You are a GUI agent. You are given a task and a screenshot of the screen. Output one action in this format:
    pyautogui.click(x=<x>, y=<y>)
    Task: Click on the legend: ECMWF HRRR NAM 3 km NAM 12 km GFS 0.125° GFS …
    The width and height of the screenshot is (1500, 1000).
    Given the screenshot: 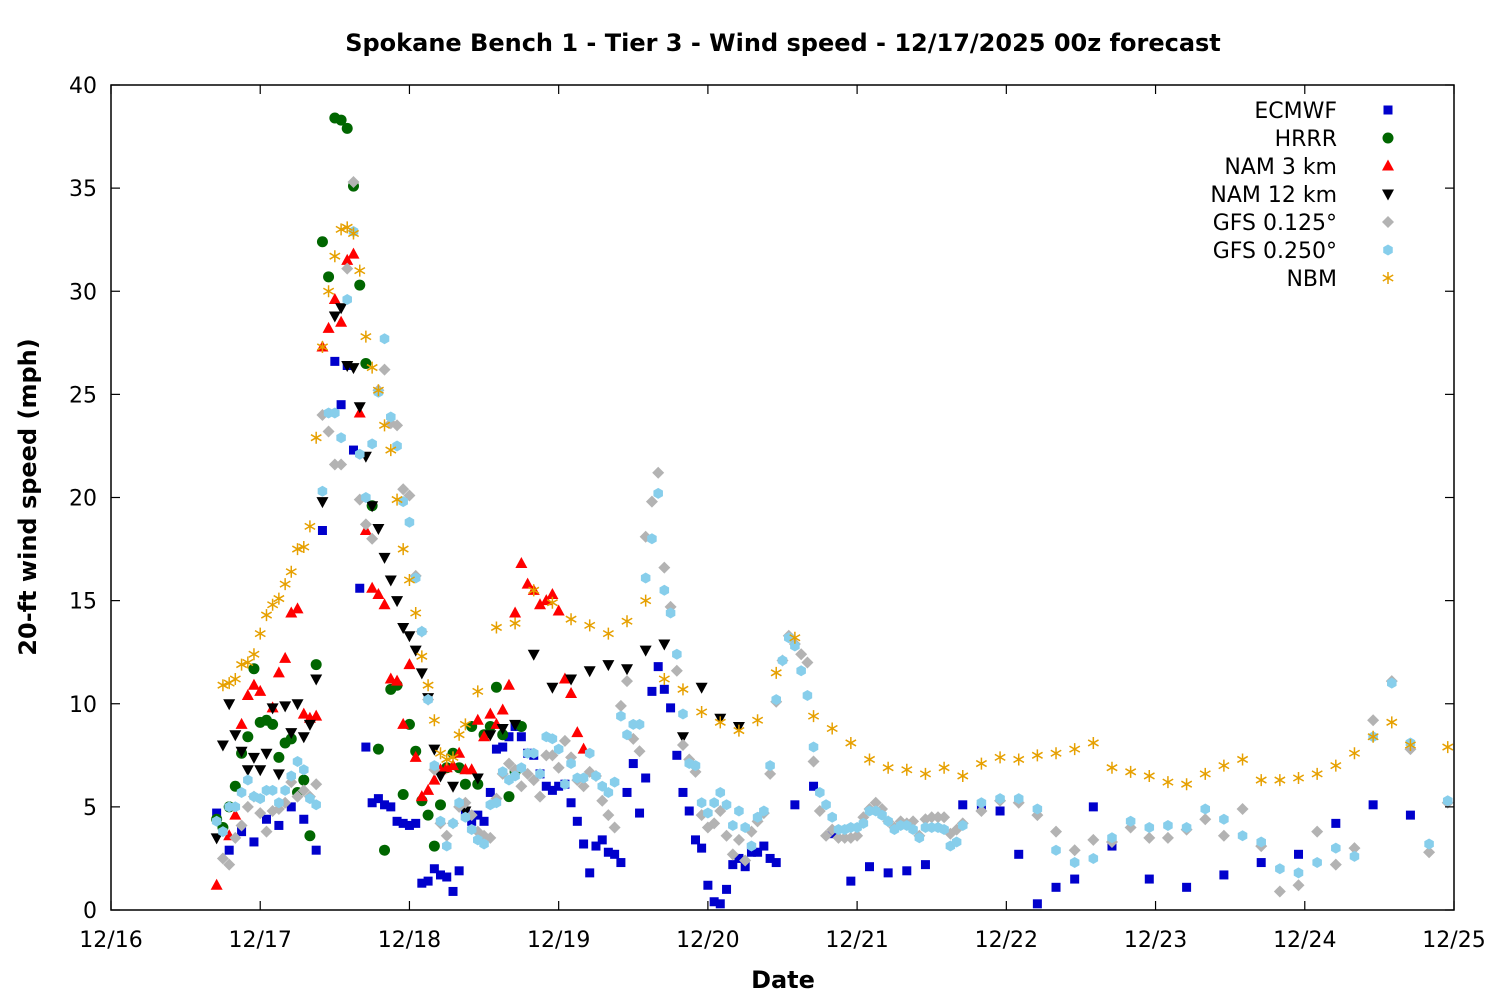 What is the action you would take?
    pyautogui.click(x=1302, y=195)
    